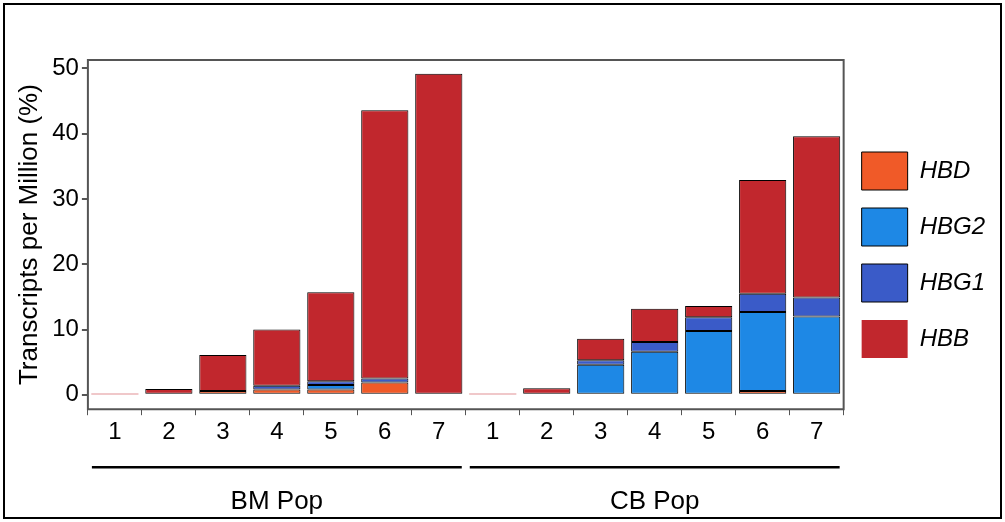 The image size is (1005, 522). What do you see at coordinates (65, 197) in the screenshot?
I see `y-tick-label: 30` at bounding box center [65, 197].